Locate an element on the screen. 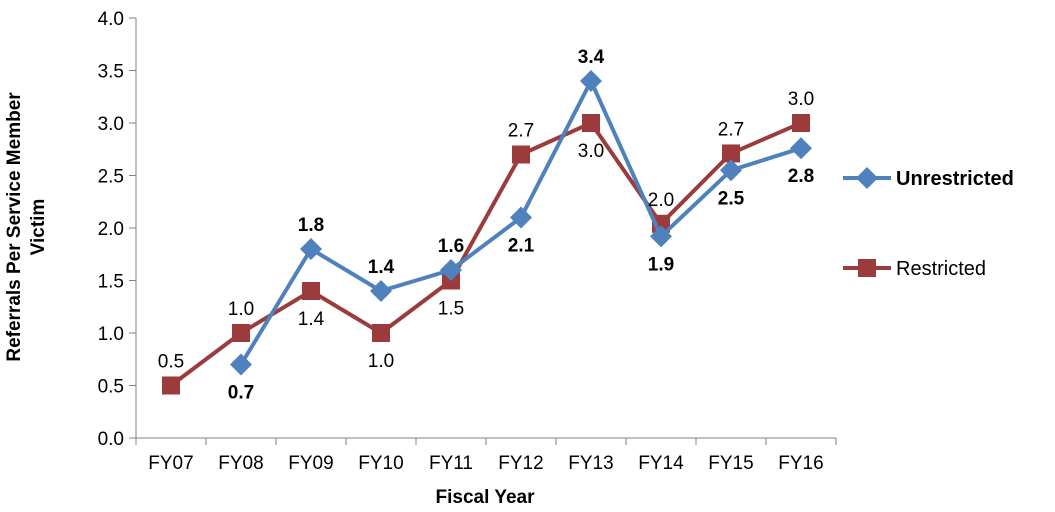 The height and width of the screenshot is (512, 1055). x-tick-label: FY10 is located at coordinates (380, 463).